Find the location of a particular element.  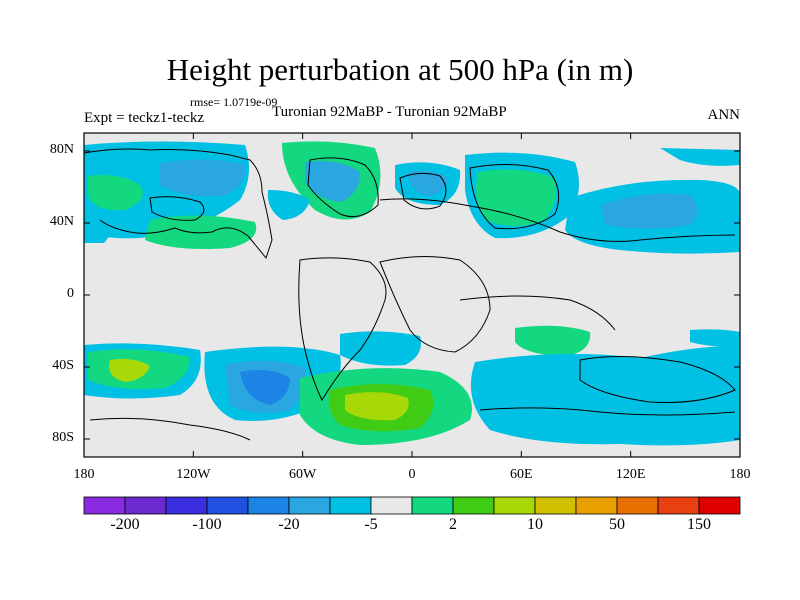

season-label: ANN is located at coordinates (724, 115).